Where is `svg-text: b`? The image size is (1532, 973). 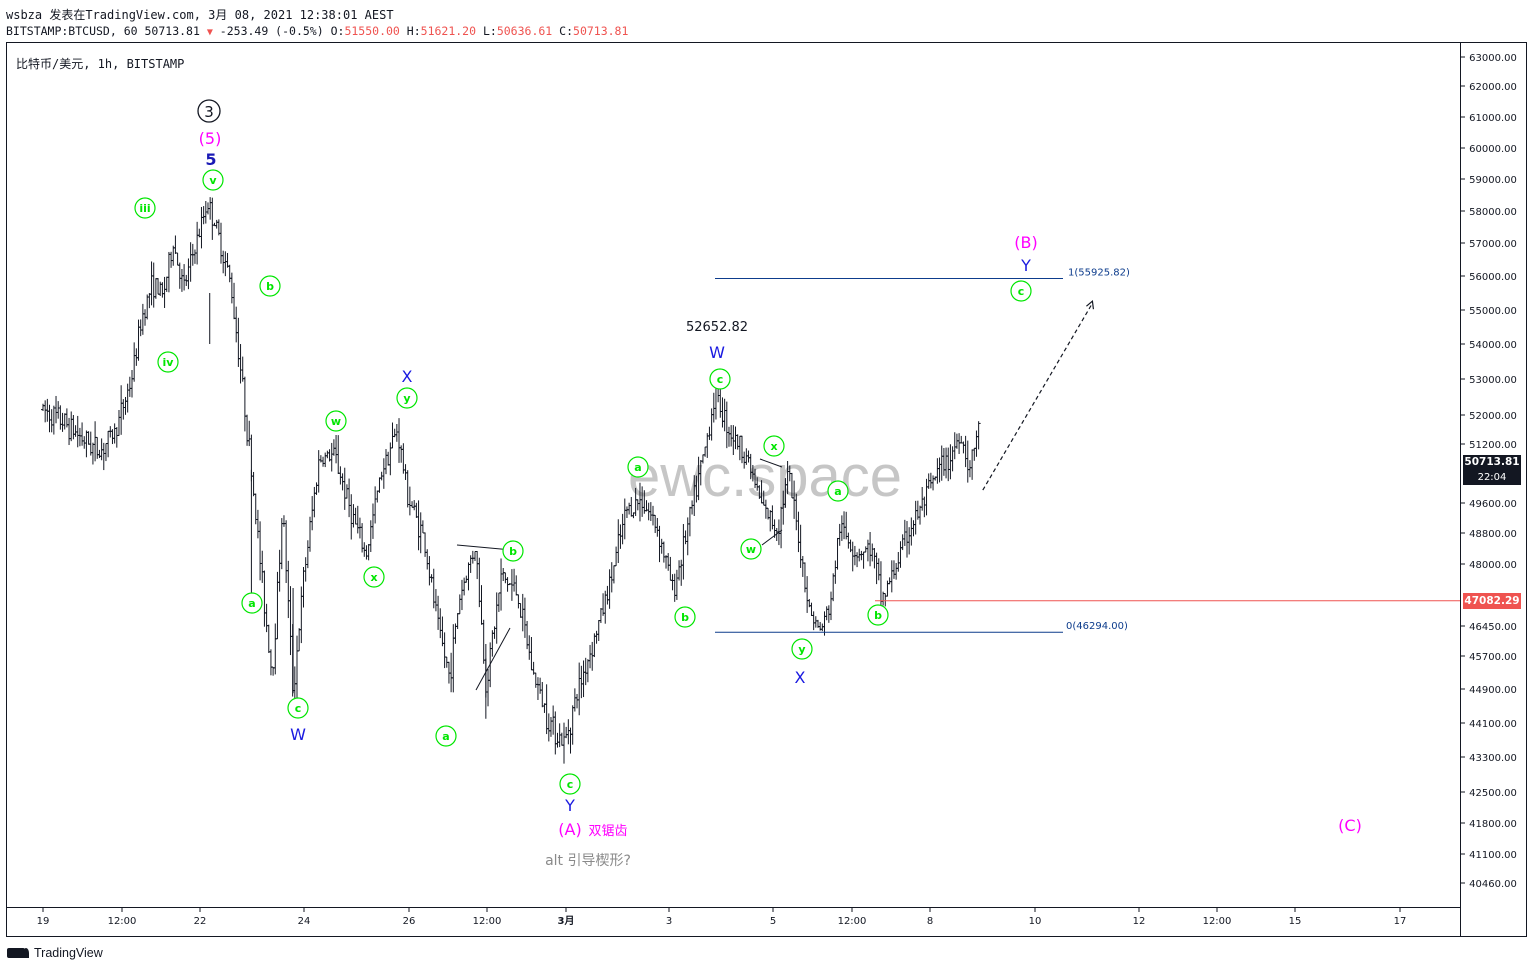
svg-text: b is located at coordinates (685, 617).